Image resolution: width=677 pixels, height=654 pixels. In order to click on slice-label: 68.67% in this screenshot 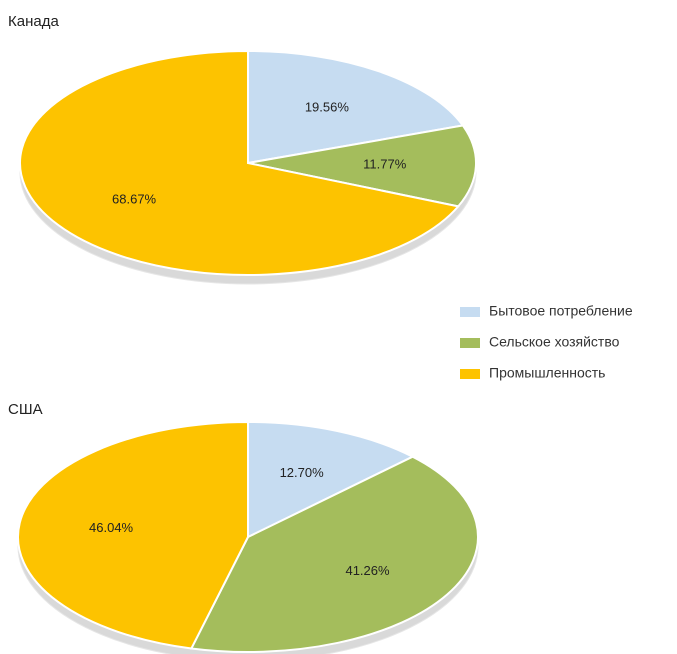, I will do `click(134, 199)`.